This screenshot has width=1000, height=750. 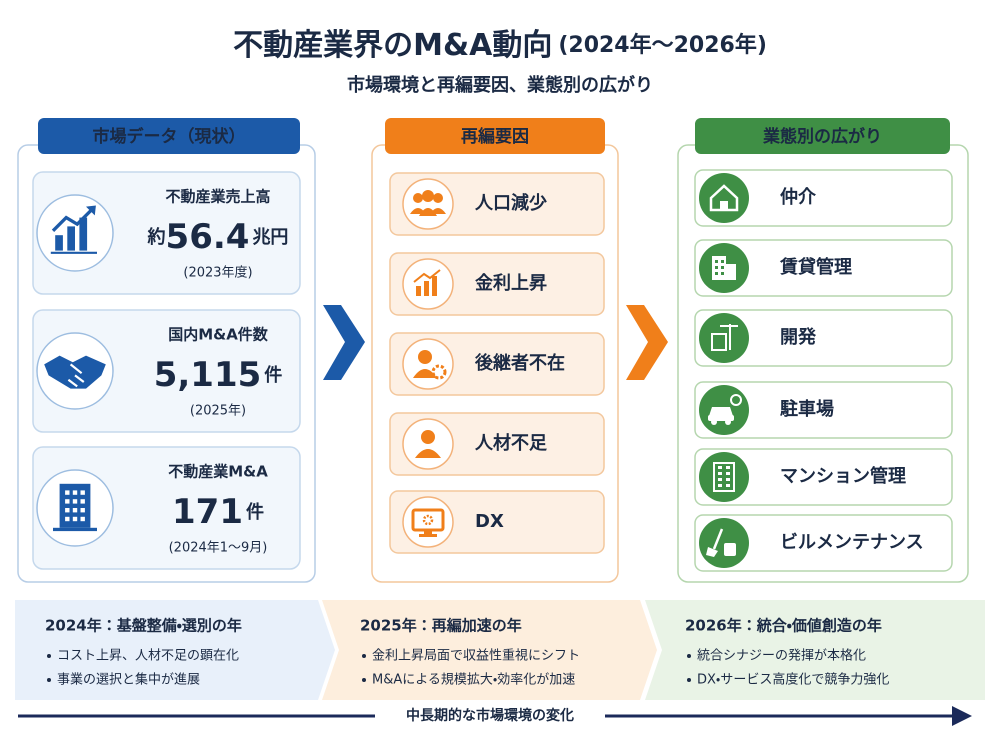 I want to click on stat-unit: 件, so click(x=255, y=512).